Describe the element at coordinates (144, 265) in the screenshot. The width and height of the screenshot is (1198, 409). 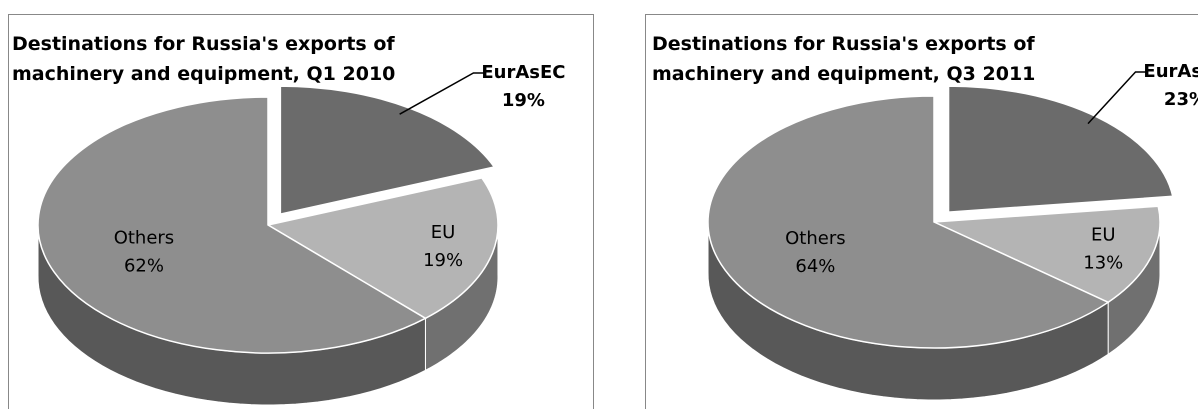
I see `value-label: 62%` at that location.